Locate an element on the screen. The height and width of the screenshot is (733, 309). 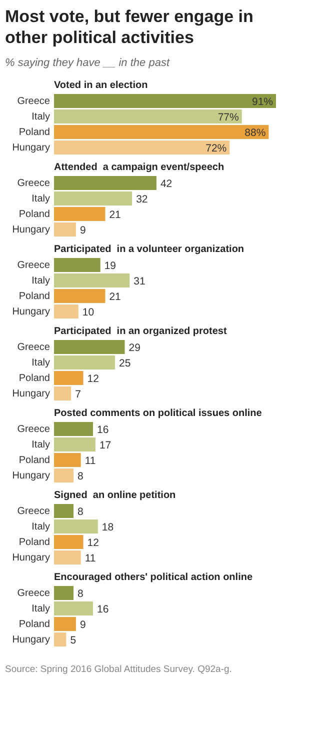
source-note: Source: Spring 2016 Global Attitudes Survey. Q92a-g. is located at coordinates (118, 669).